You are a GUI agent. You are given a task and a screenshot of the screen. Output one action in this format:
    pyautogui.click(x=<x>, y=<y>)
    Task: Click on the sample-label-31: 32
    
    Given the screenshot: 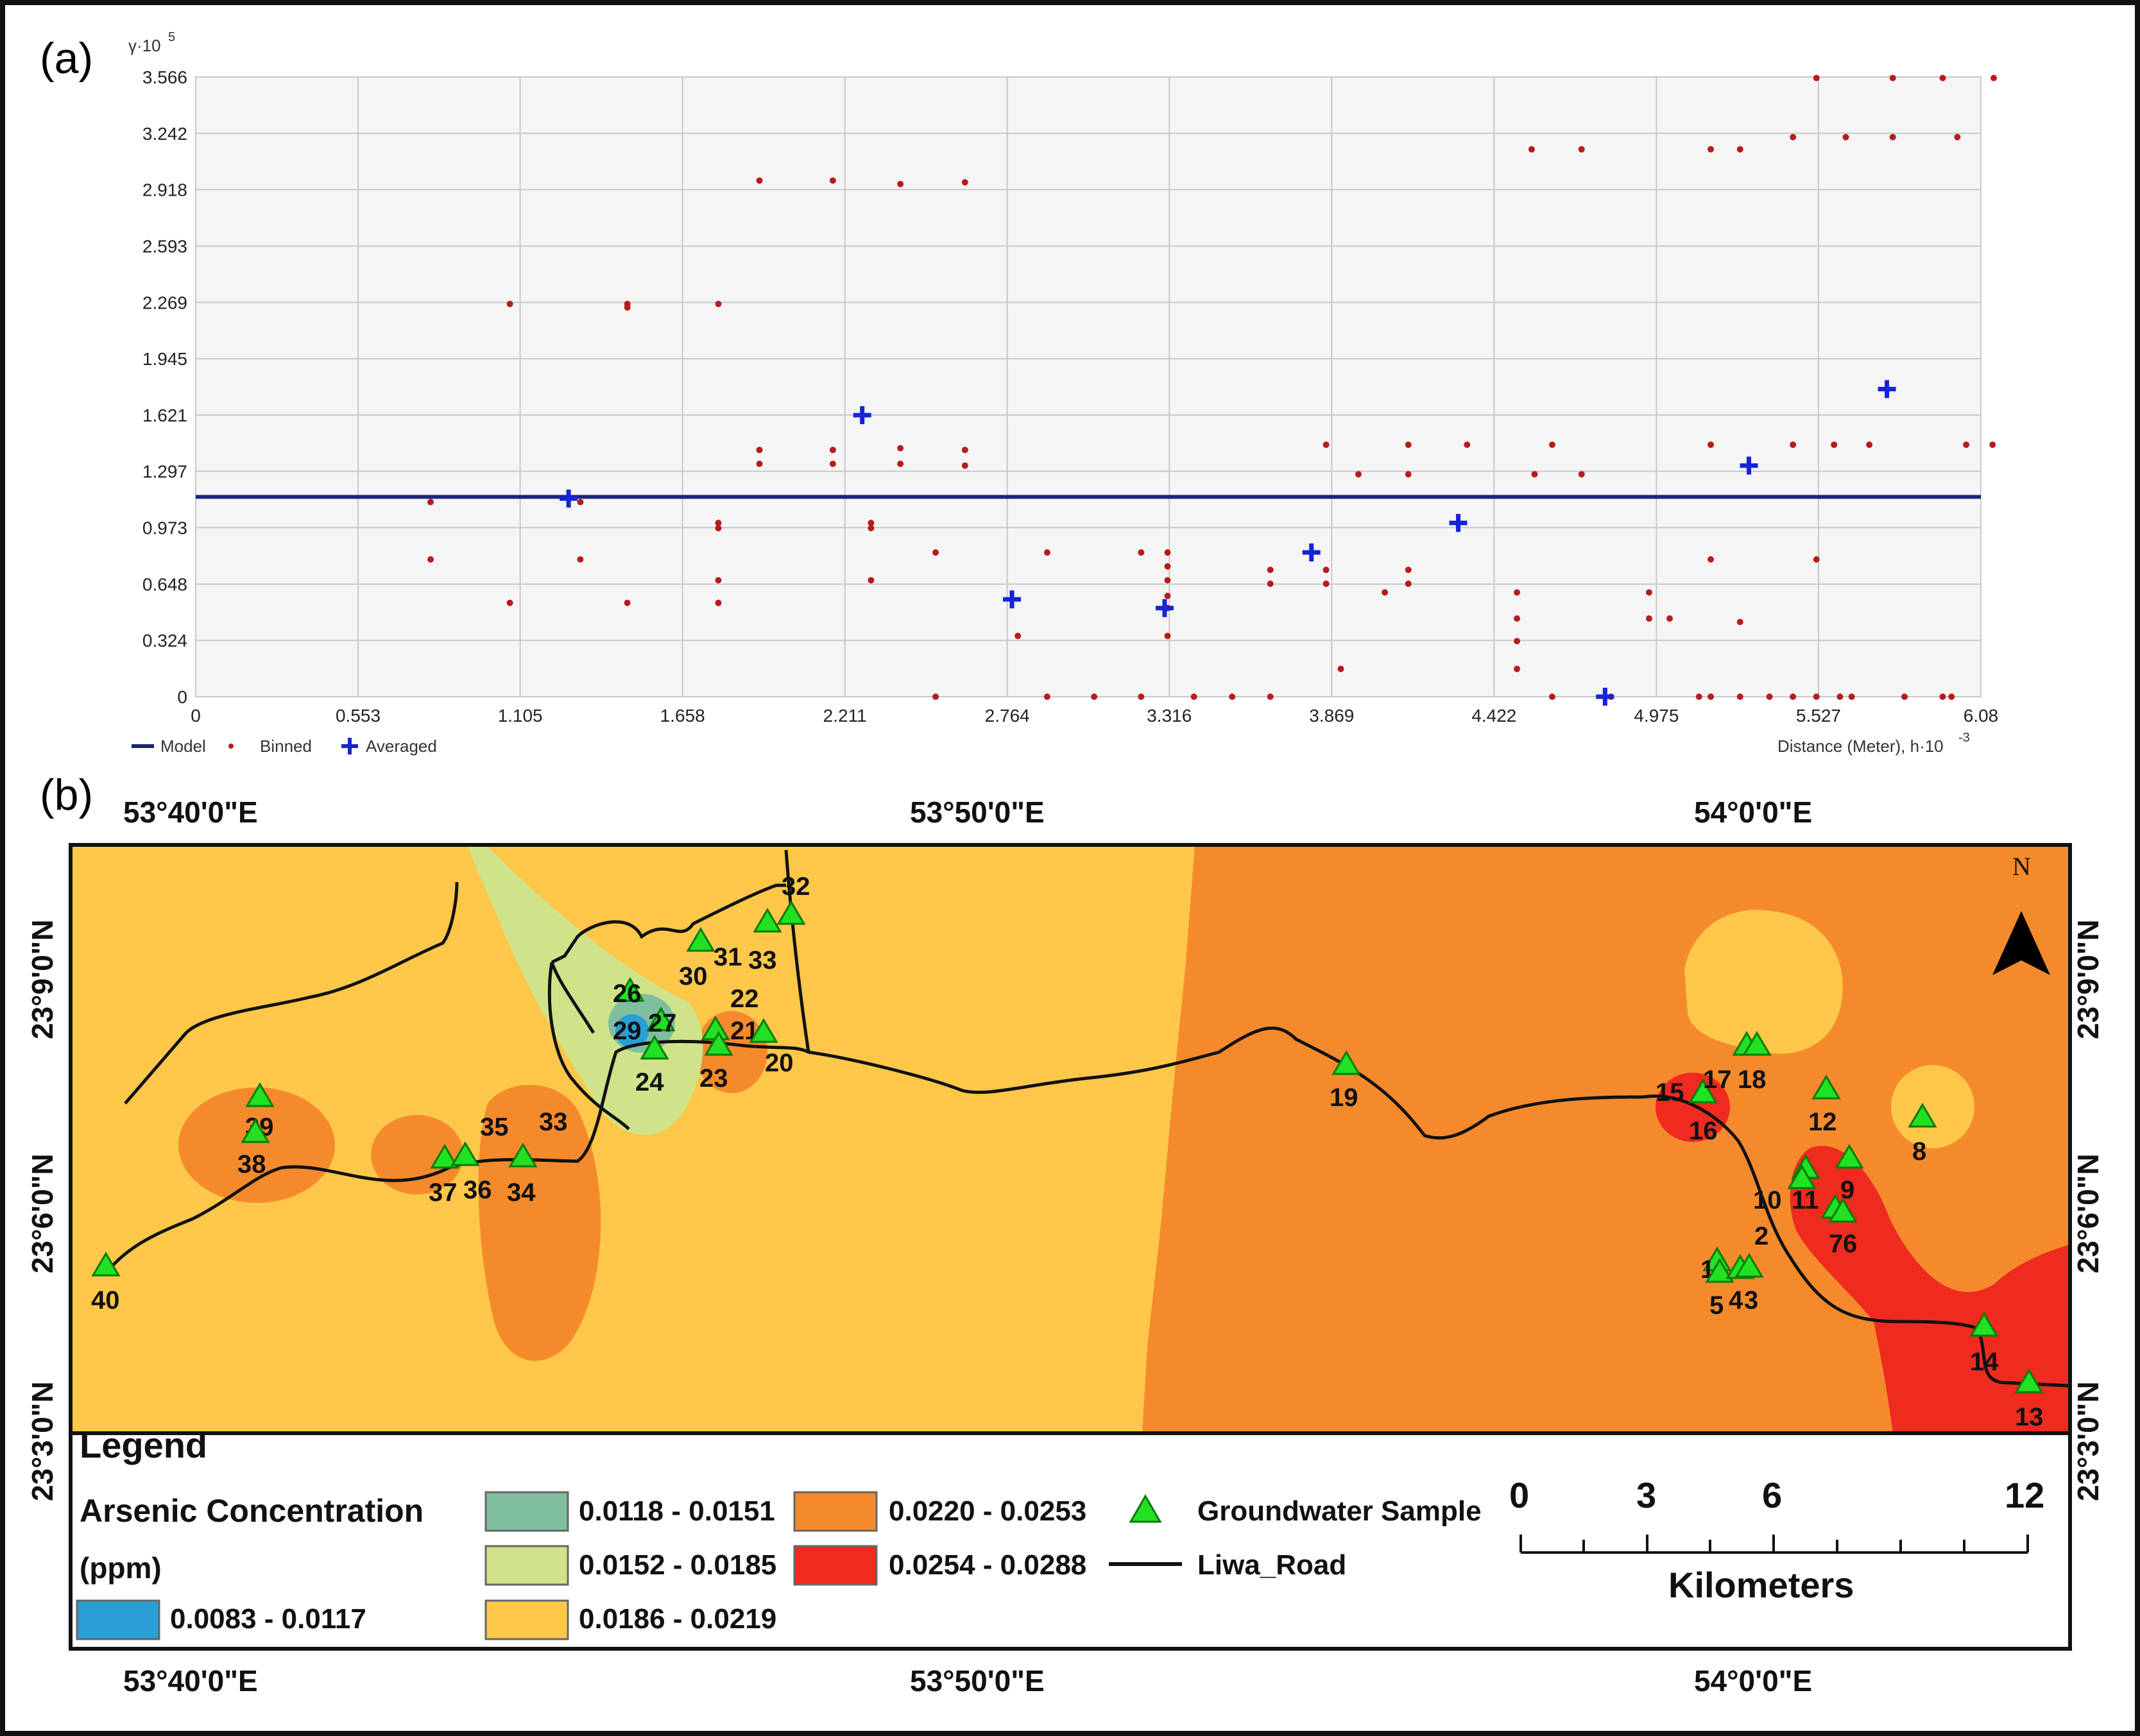 What is the action you would take?
    pyautogui.click(x=796, y=886)
    